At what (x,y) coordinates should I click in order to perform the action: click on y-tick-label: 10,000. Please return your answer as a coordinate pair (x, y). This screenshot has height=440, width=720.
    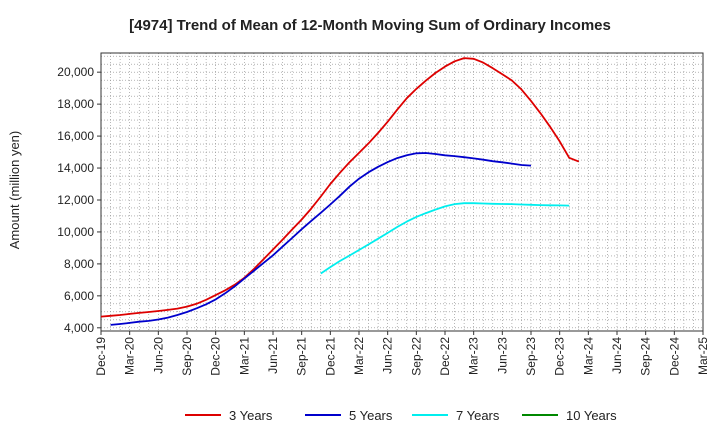
    Looking at the image, I should click on (75, 232).